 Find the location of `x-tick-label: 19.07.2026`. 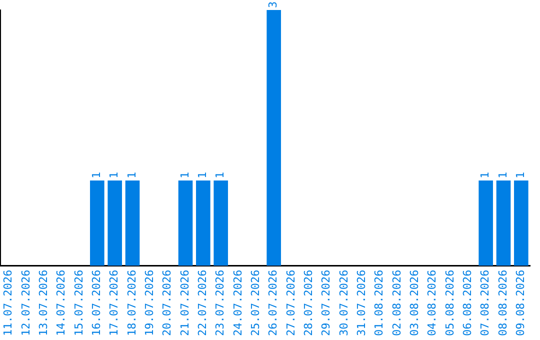

x-tick-label: 19.07.2026 is located at coordinates (149, 303).